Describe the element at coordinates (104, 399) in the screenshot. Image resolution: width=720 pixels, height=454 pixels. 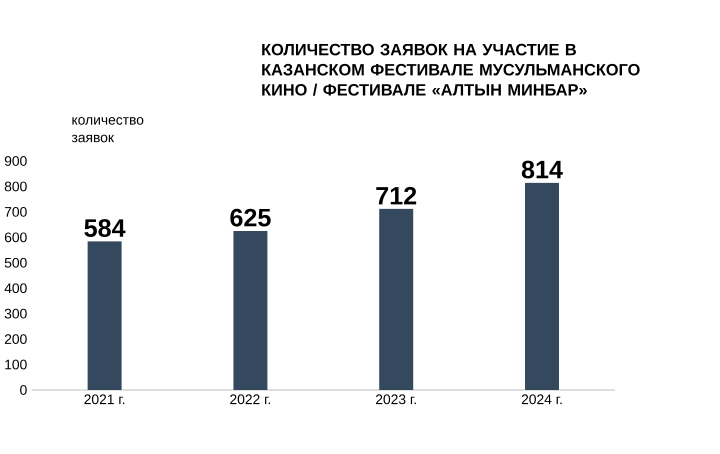
I see `x-tick-label: 2021 г.` at that location.